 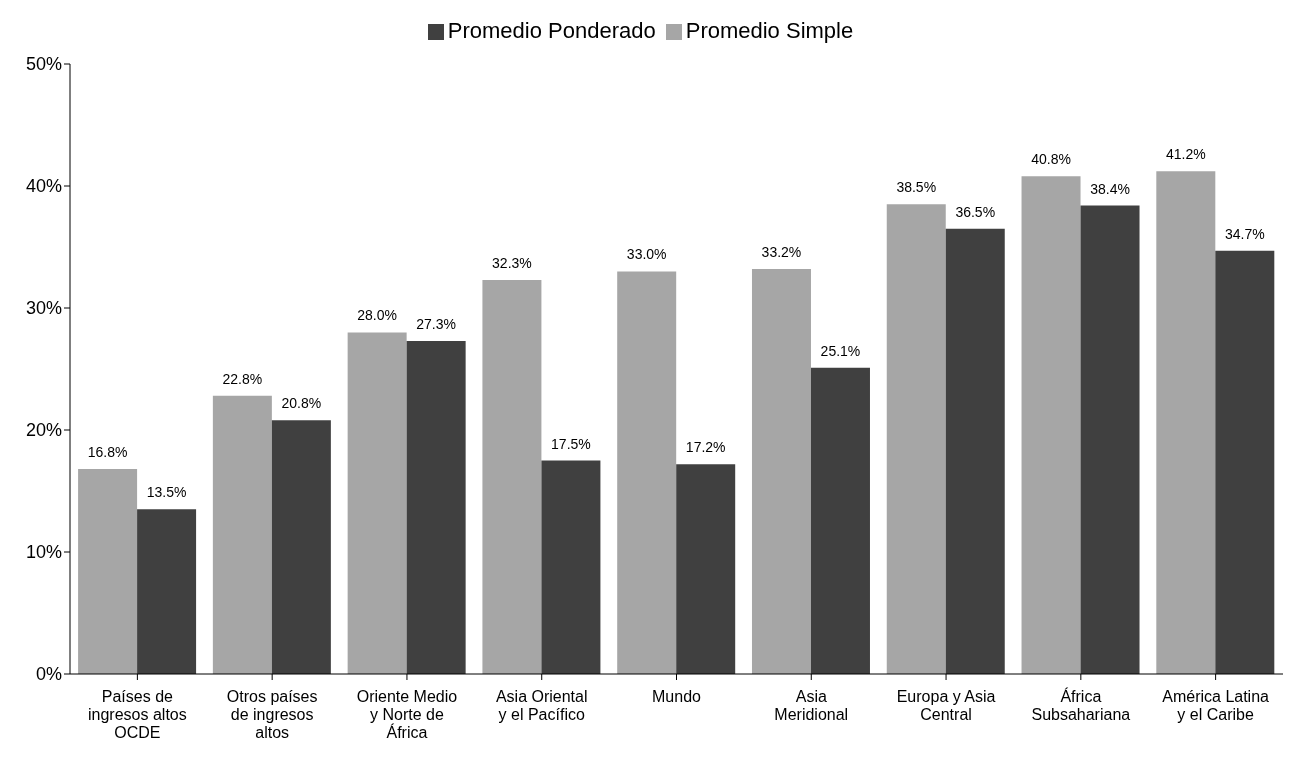 I want to click on x-tick-label: Otros países de ingresos altos, so click(x=272, y=714).